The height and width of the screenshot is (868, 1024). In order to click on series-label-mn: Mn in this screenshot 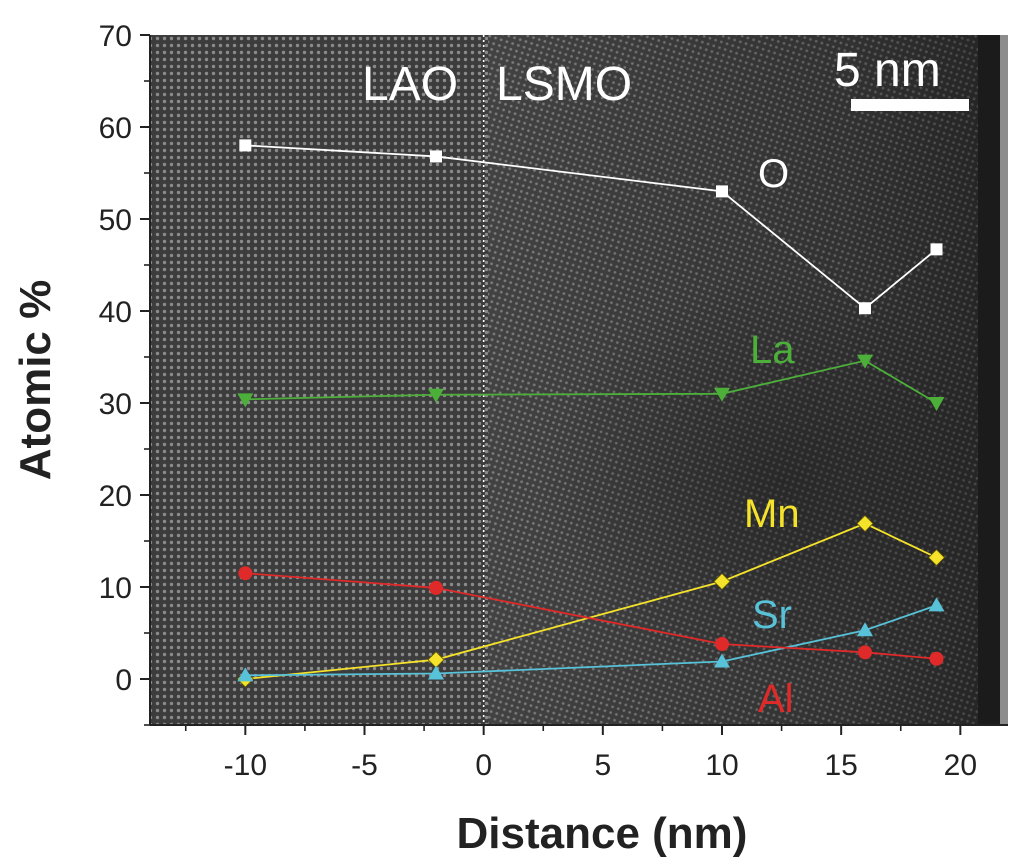, I will do `click(772, 514)`.